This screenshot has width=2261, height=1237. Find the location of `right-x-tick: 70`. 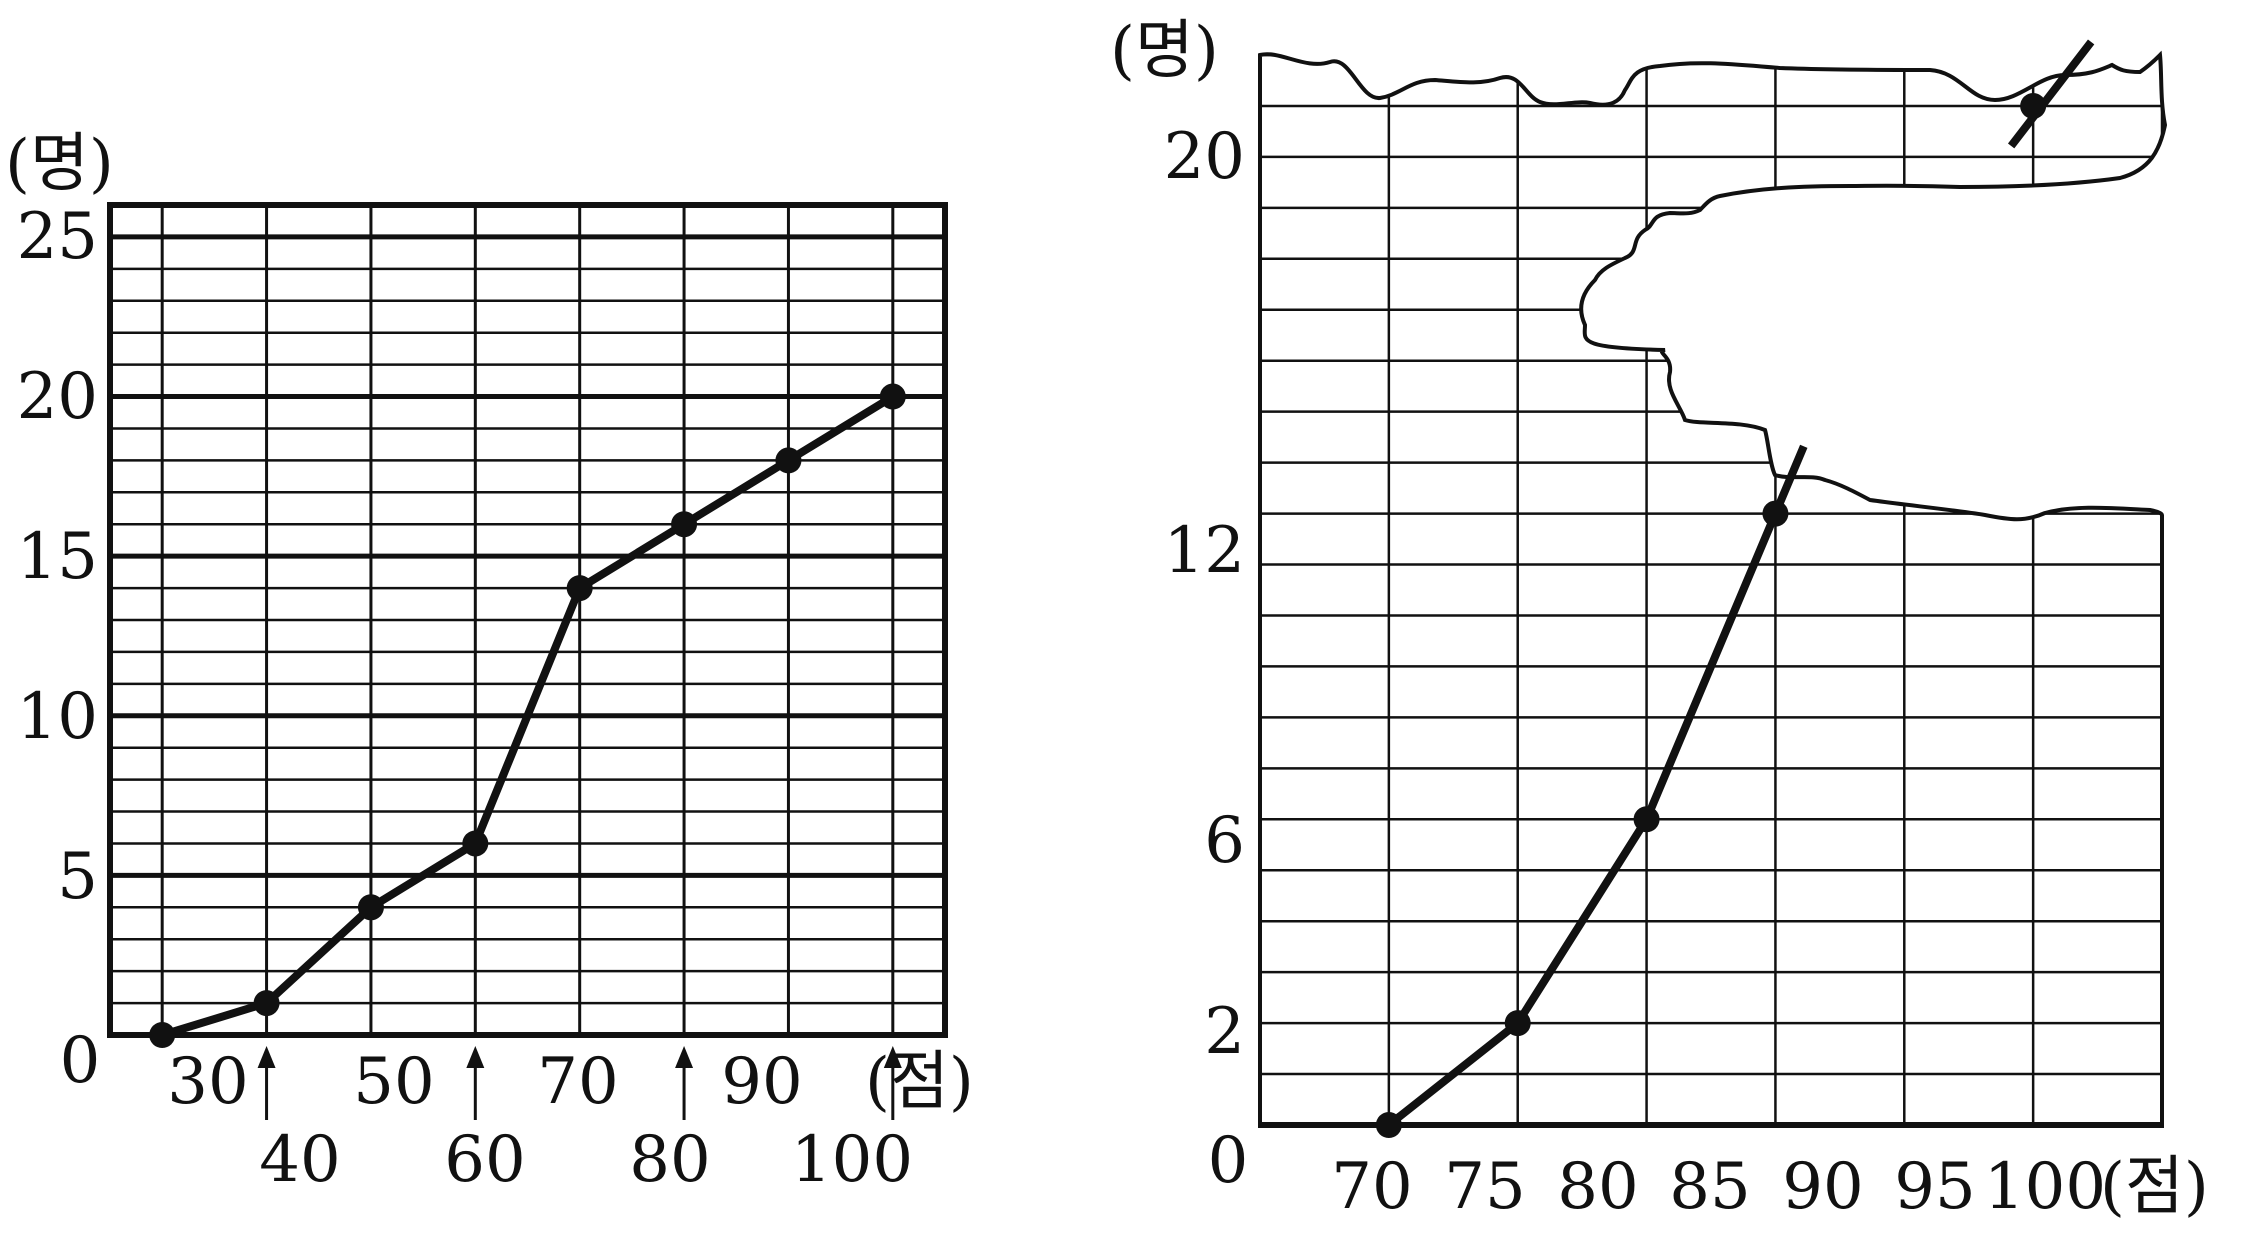

right-x-tick: 70 is located at coordinates (1371, 1187).